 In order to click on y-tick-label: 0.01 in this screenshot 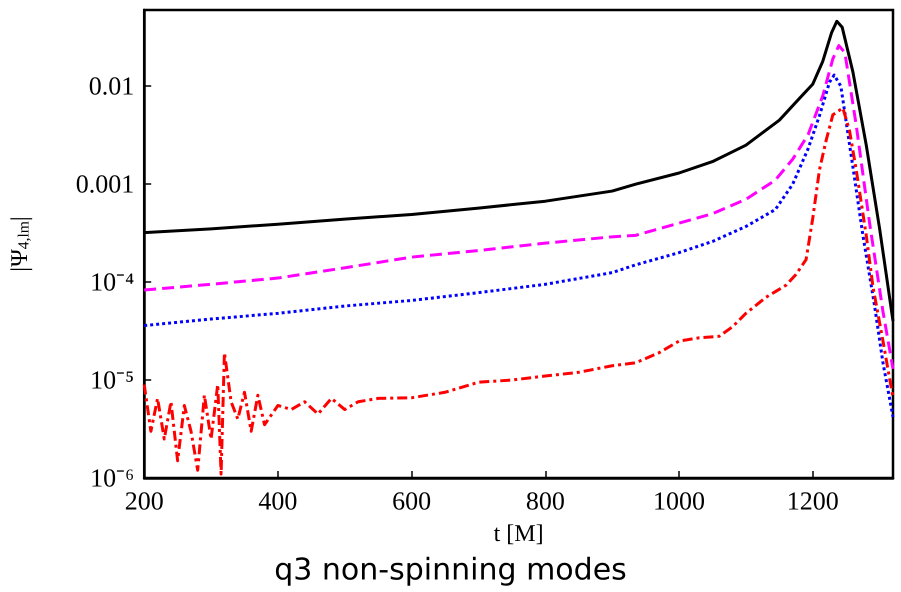, I will do `click(111, 86)`.